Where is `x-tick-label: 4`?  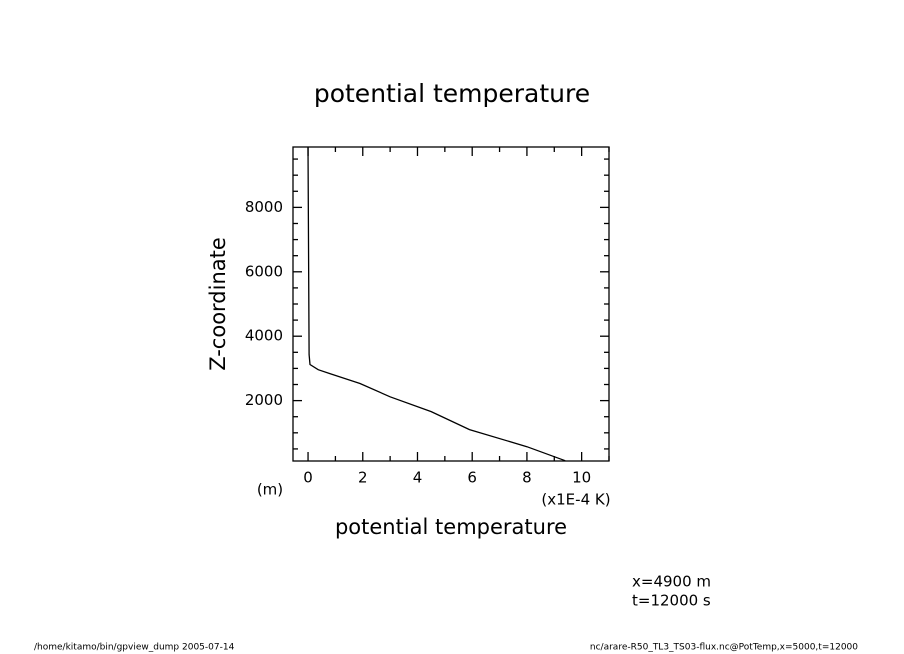
x-tick-label: 4 is located at coordinates (418, 478).